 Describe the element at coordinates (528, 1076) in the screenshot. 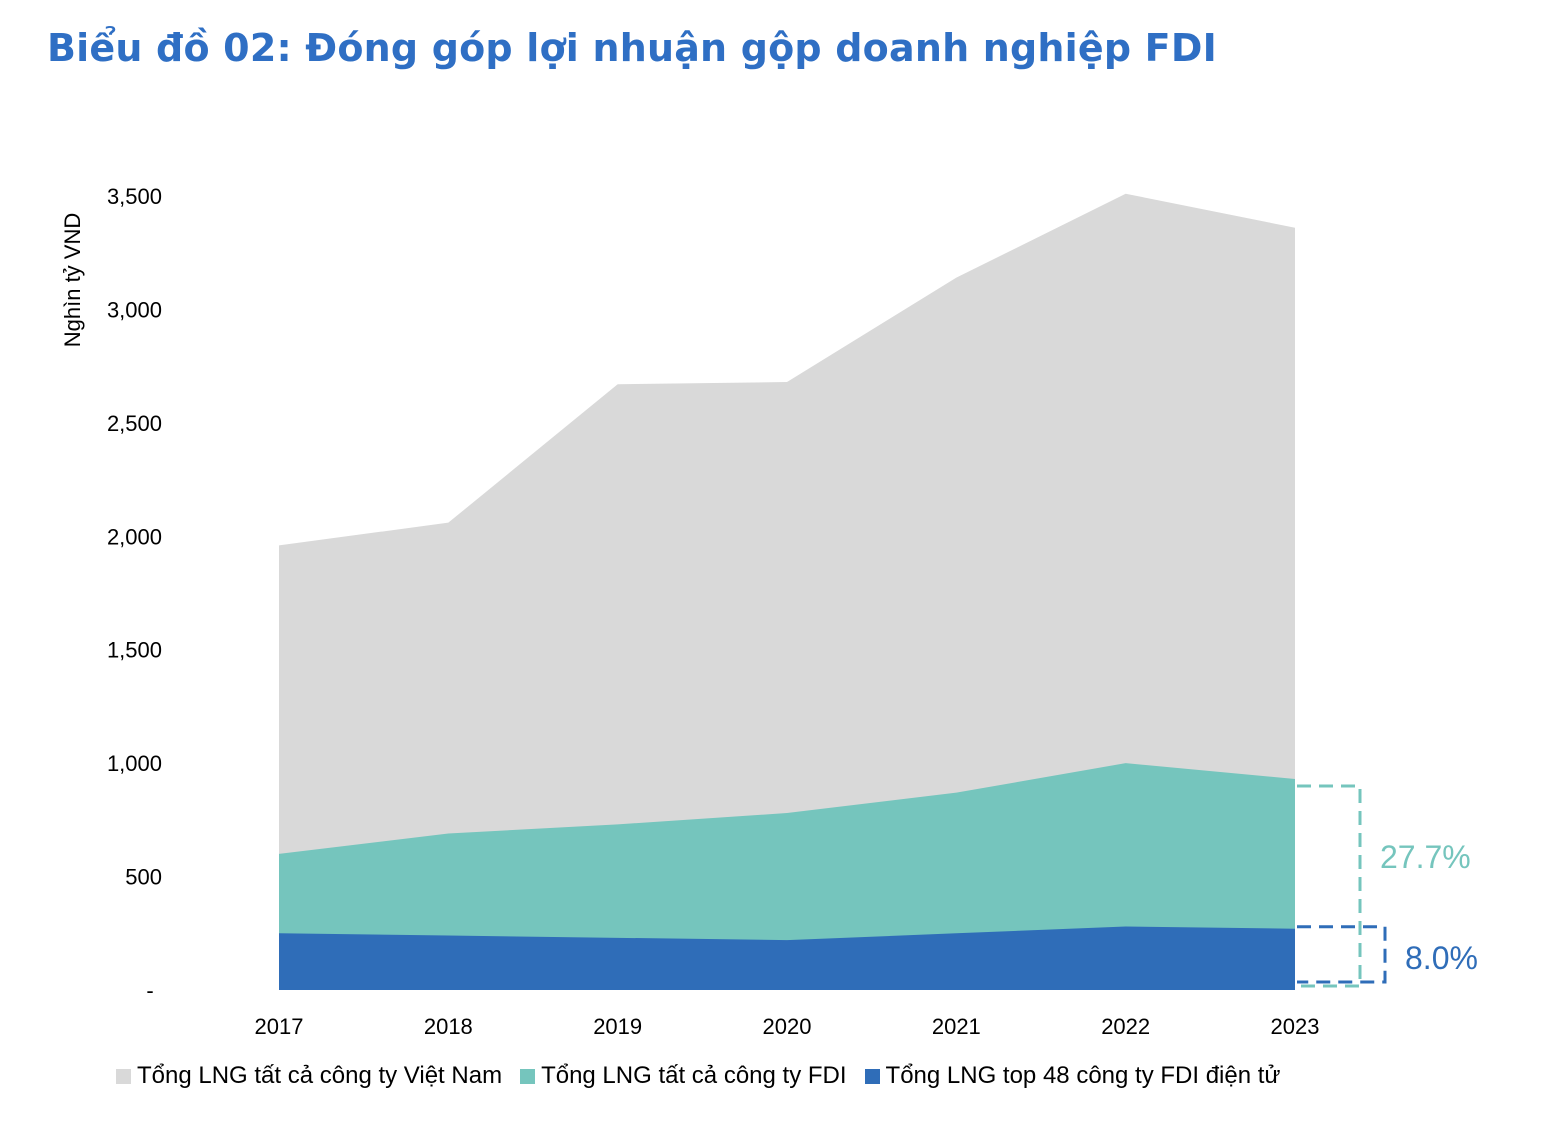

I see `legend-swatch-fdi` at that location.